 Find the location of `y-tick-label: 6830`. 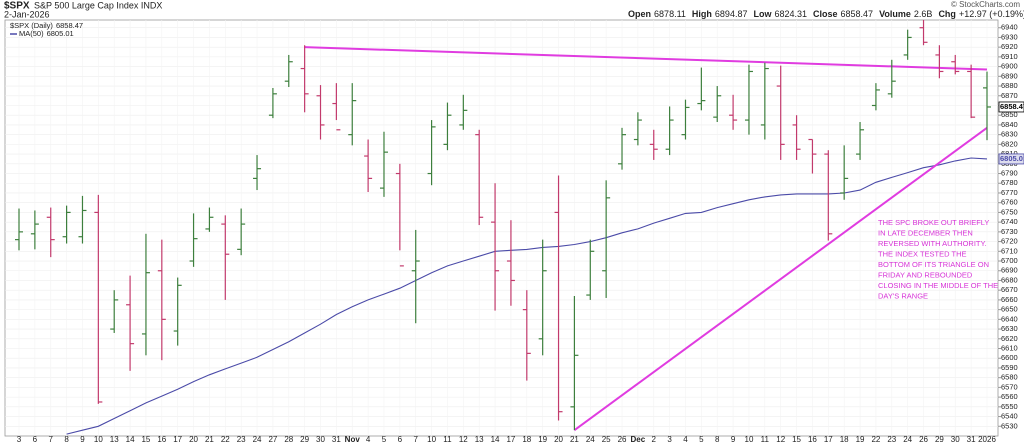

y-tick-label: 6830 is located at coordinates (1009, 134).